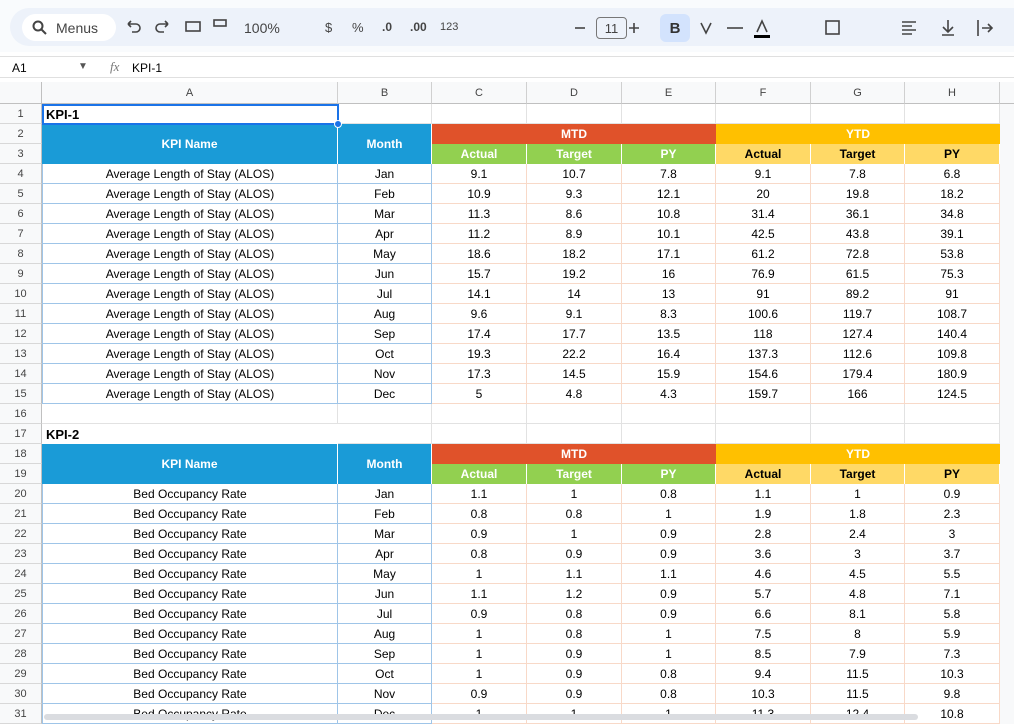  What do you see at coordinates (21, 674) in the screenshot?
I see `row-header: 29` at bounding box center [21, 674].